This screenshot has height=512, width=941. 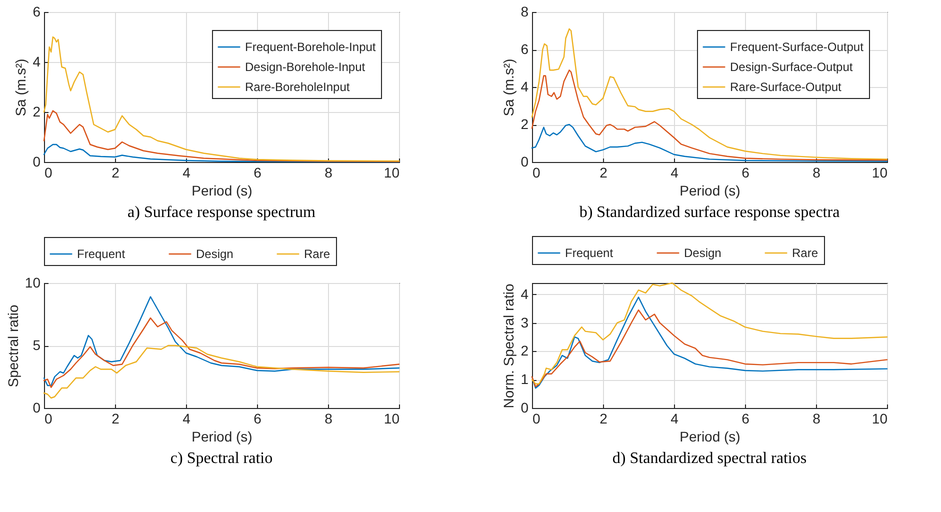 What do you see at coordinates (709, 212) in the screenshot?
I see `text: b) Standardized surface response spectra` at bounding box center [709, 212].